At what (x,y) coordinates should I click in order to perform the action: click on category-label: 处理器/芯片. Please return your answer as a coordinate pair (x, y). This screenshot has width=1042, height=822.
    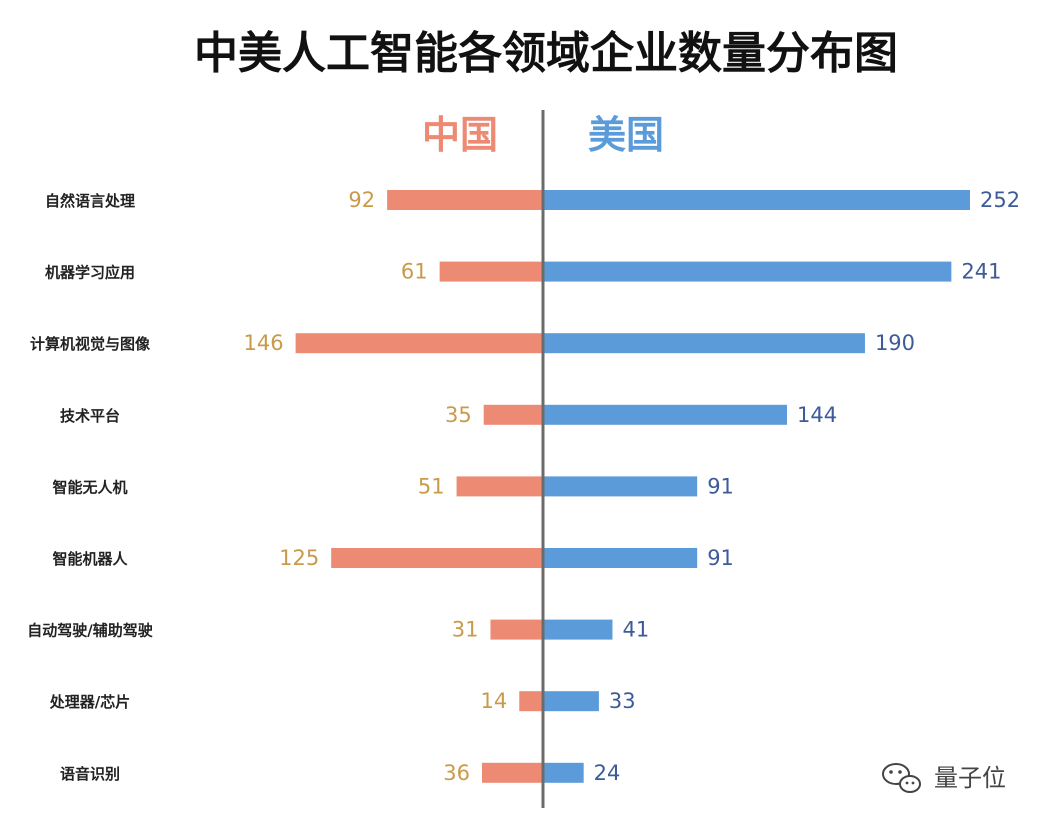
    Looking at the image, I should click on (89, 702).